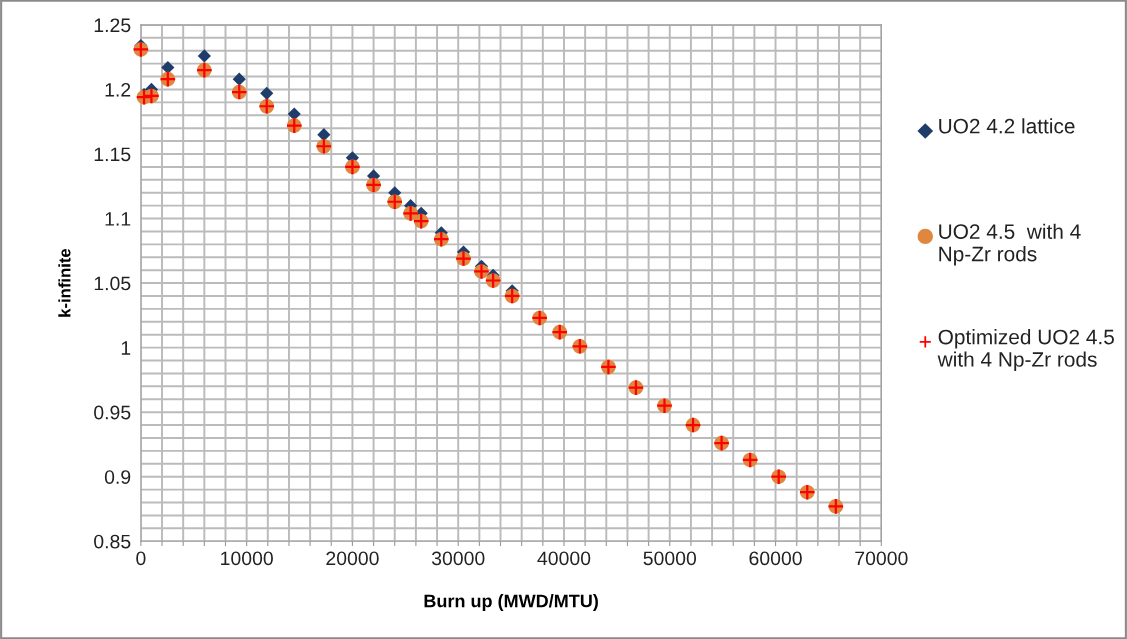  What do you see at coordinates (881, 558) in the screenshot?
I see `x-tick-label: 70000` at bounding box center [881, 558].